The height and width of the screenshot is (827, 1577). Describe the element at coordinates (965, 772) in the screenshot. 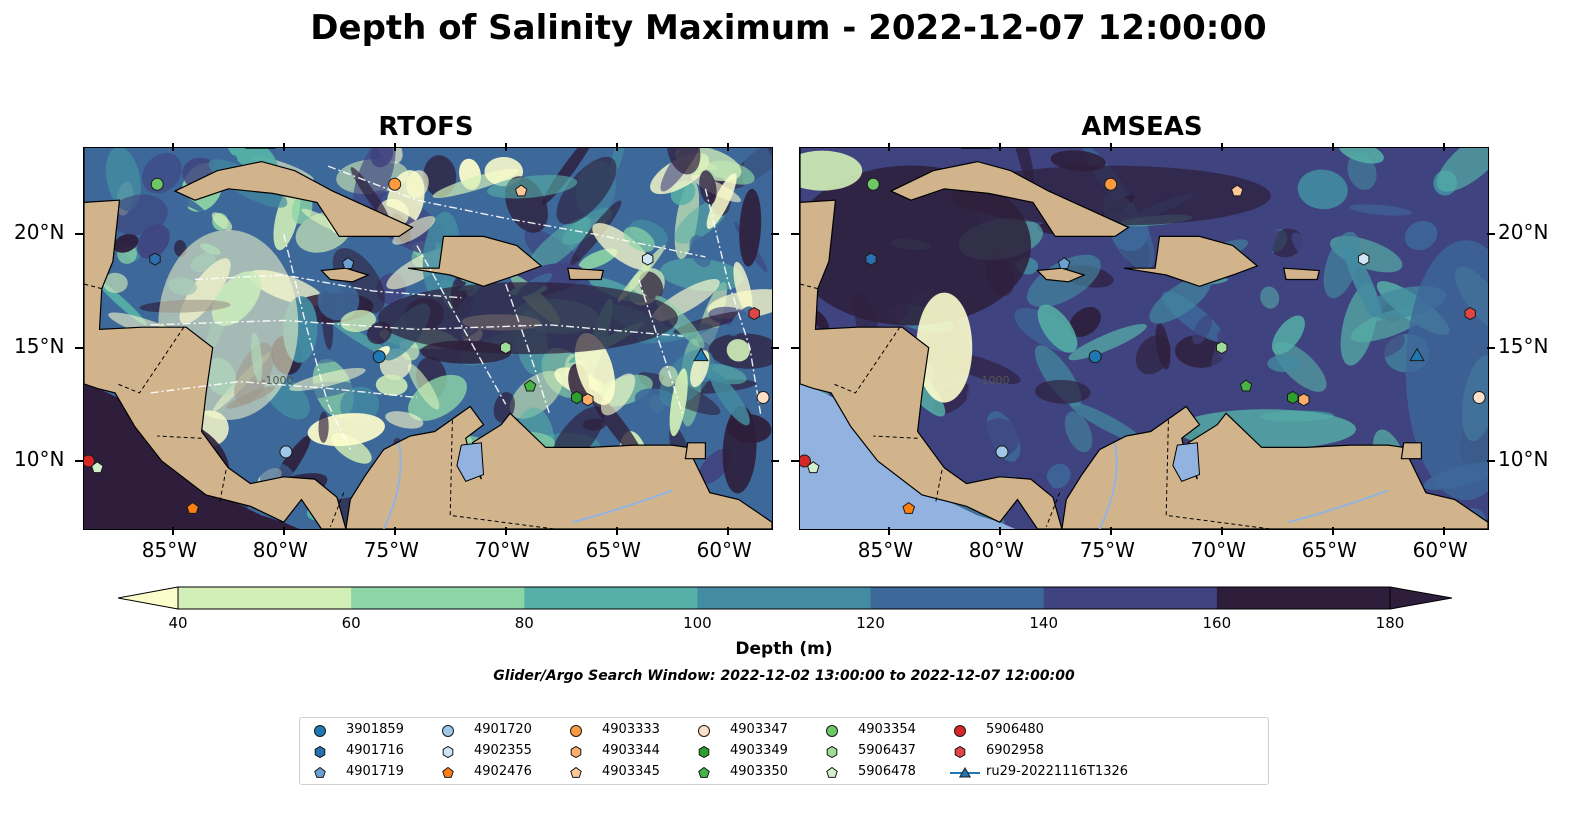

I see `triangle-line-marker-icon` at that location.